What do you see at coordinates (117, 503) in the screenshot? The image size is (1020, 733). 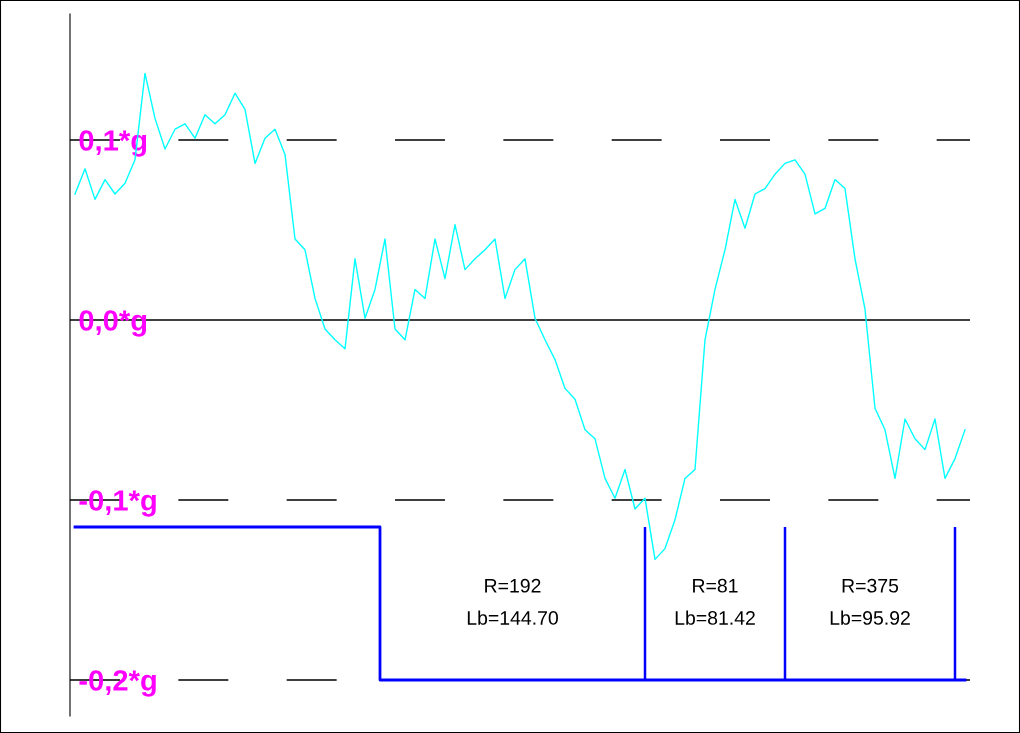 I see `y-tick-label: -0,1*g` at bounding box center [117, 503].